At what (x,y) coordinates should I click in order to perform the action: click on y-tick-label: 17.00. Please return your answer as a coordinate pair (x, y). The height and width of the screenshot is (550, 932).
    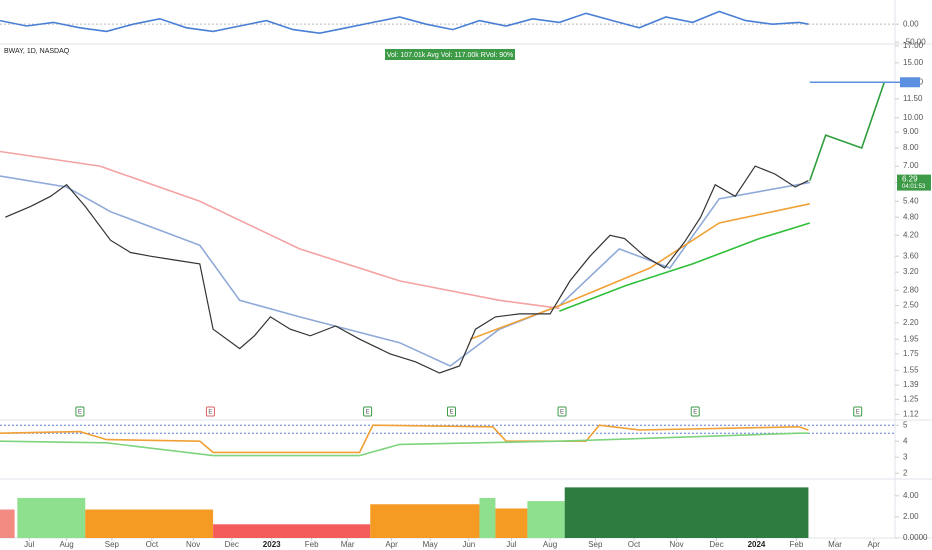
    Looking at the image, I should click on (913, 45).